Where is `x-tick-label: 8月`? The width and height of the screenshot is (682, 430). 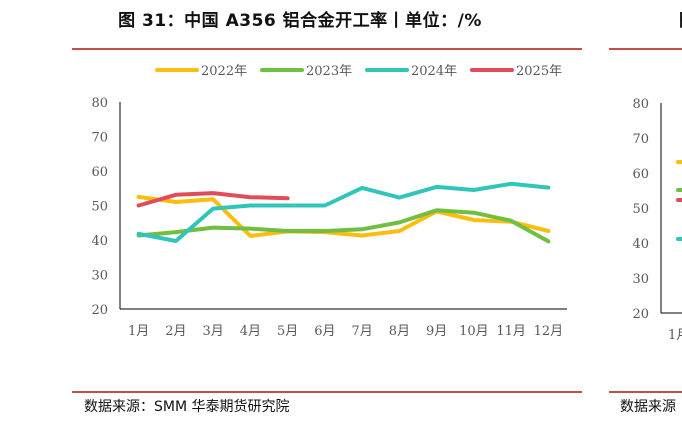 x-tick-label: 8月 is located at coordinates (399, 331).